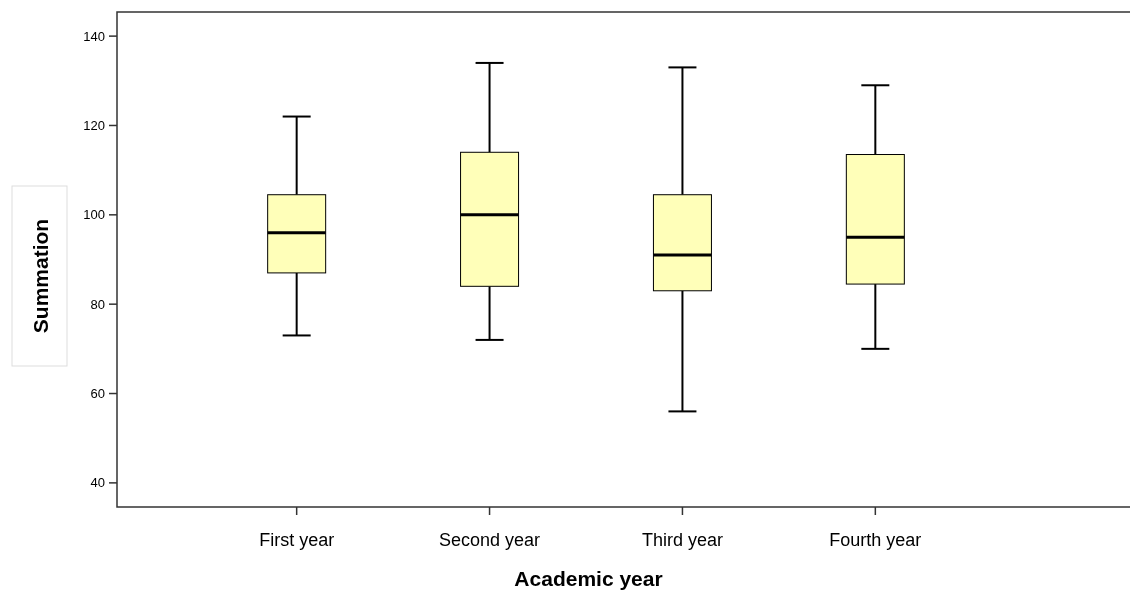  I want to click on y-tick-label: 140, so click(94, 36).